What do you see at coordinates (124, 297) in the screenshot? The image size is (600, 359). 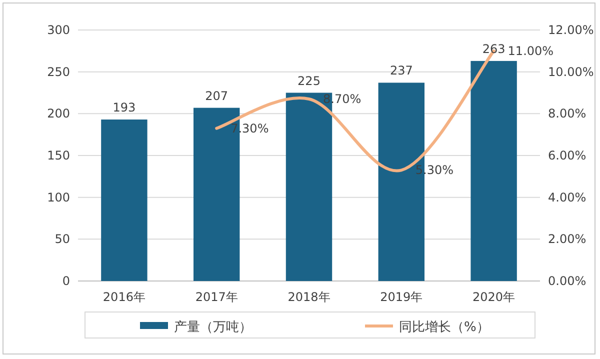 I see `x-tick-label: 2016年` at bounding box center [124, 297].